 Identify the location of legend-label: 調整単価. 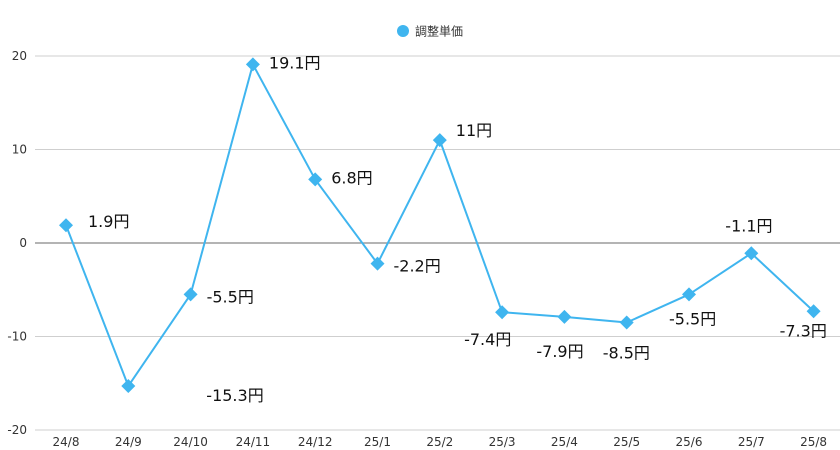
(439, 31).